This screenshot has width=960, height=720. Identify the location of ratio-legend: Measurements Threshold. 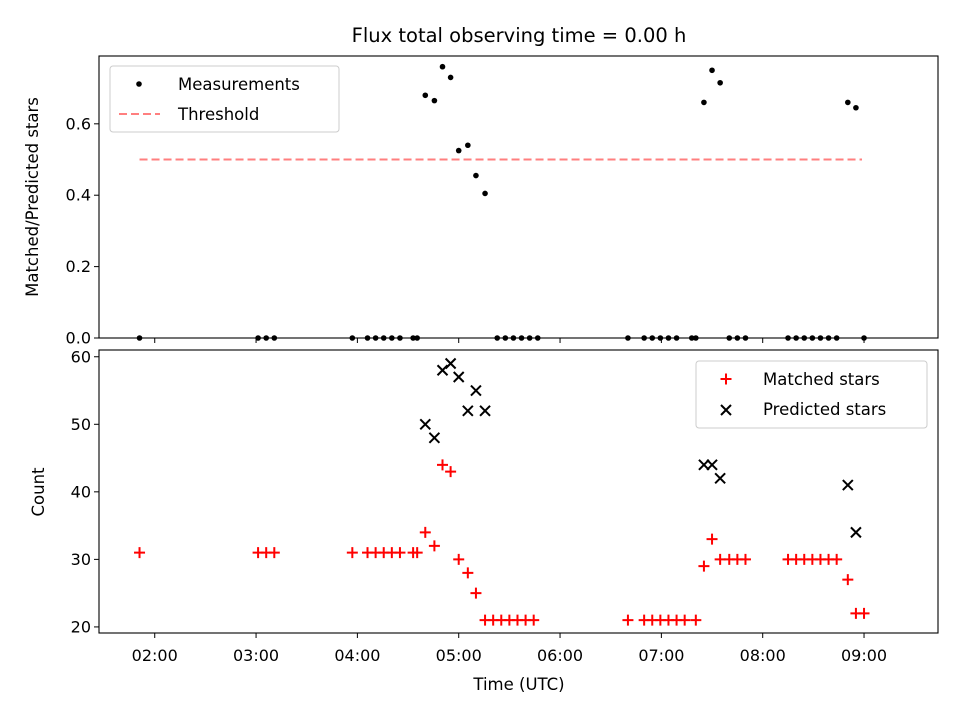
(224, 99).